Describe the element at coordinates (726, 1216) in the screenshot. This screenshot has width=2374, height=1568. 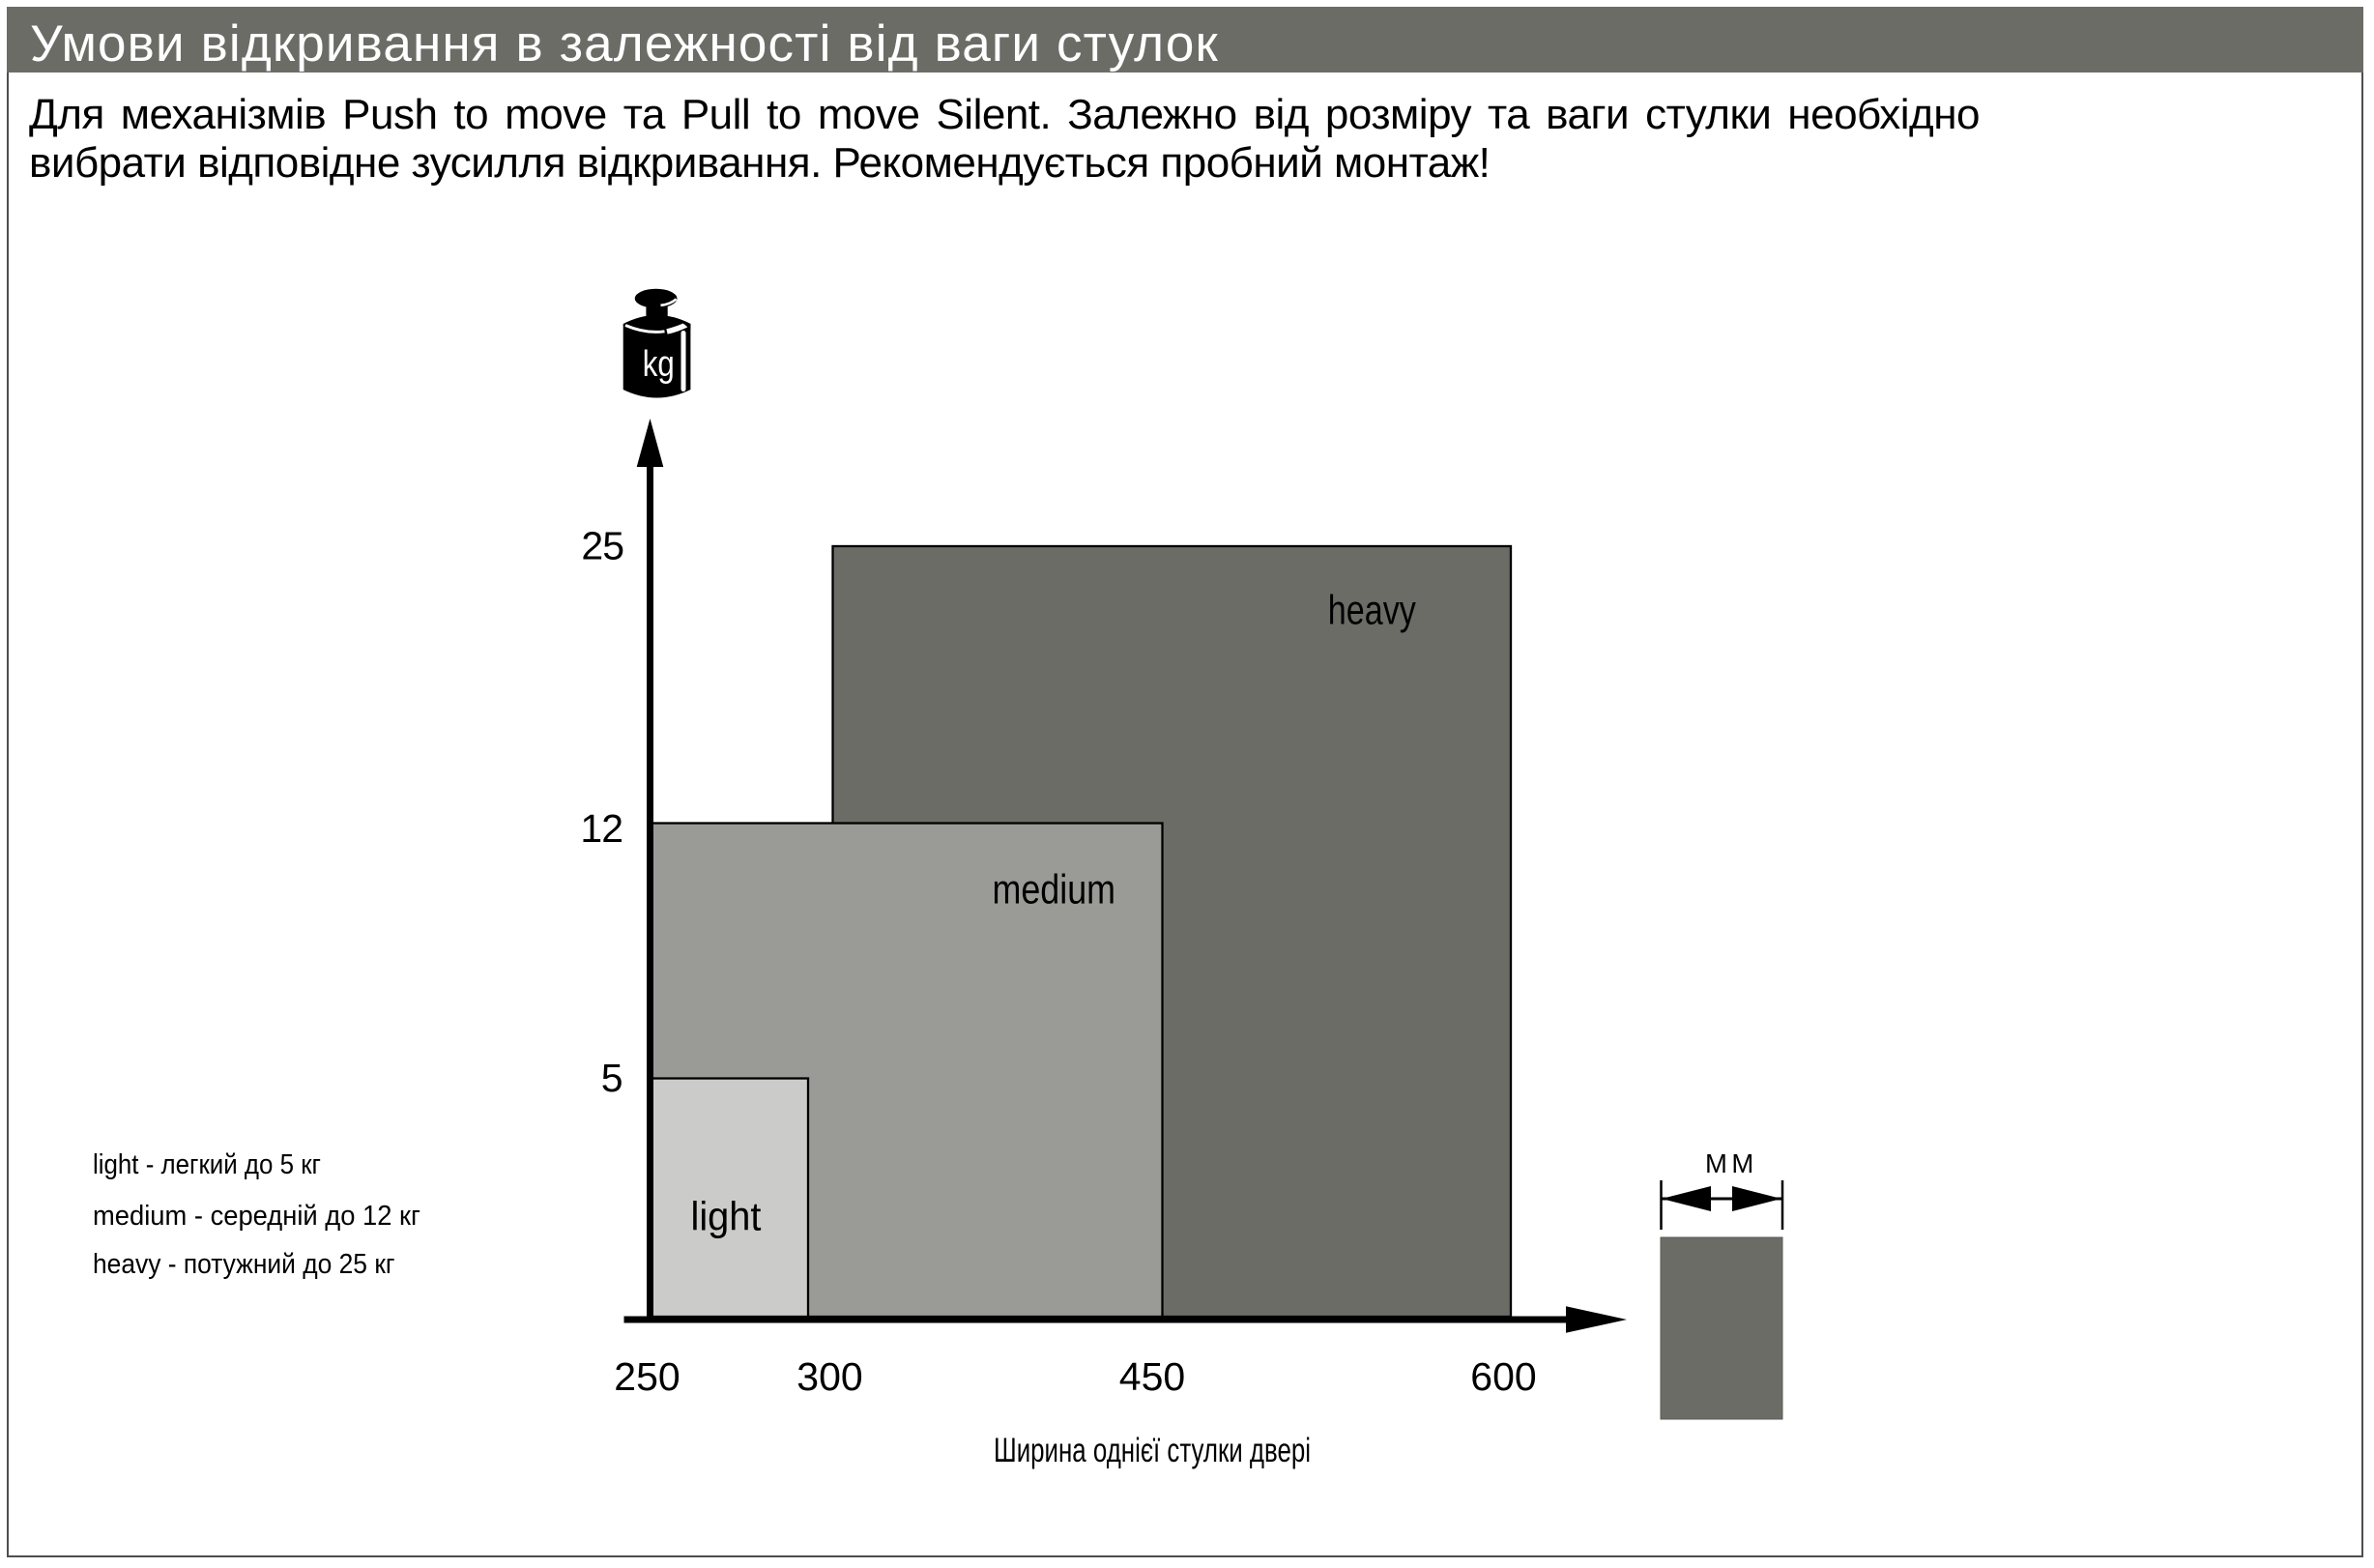
I see `svg-text: light` at that location.